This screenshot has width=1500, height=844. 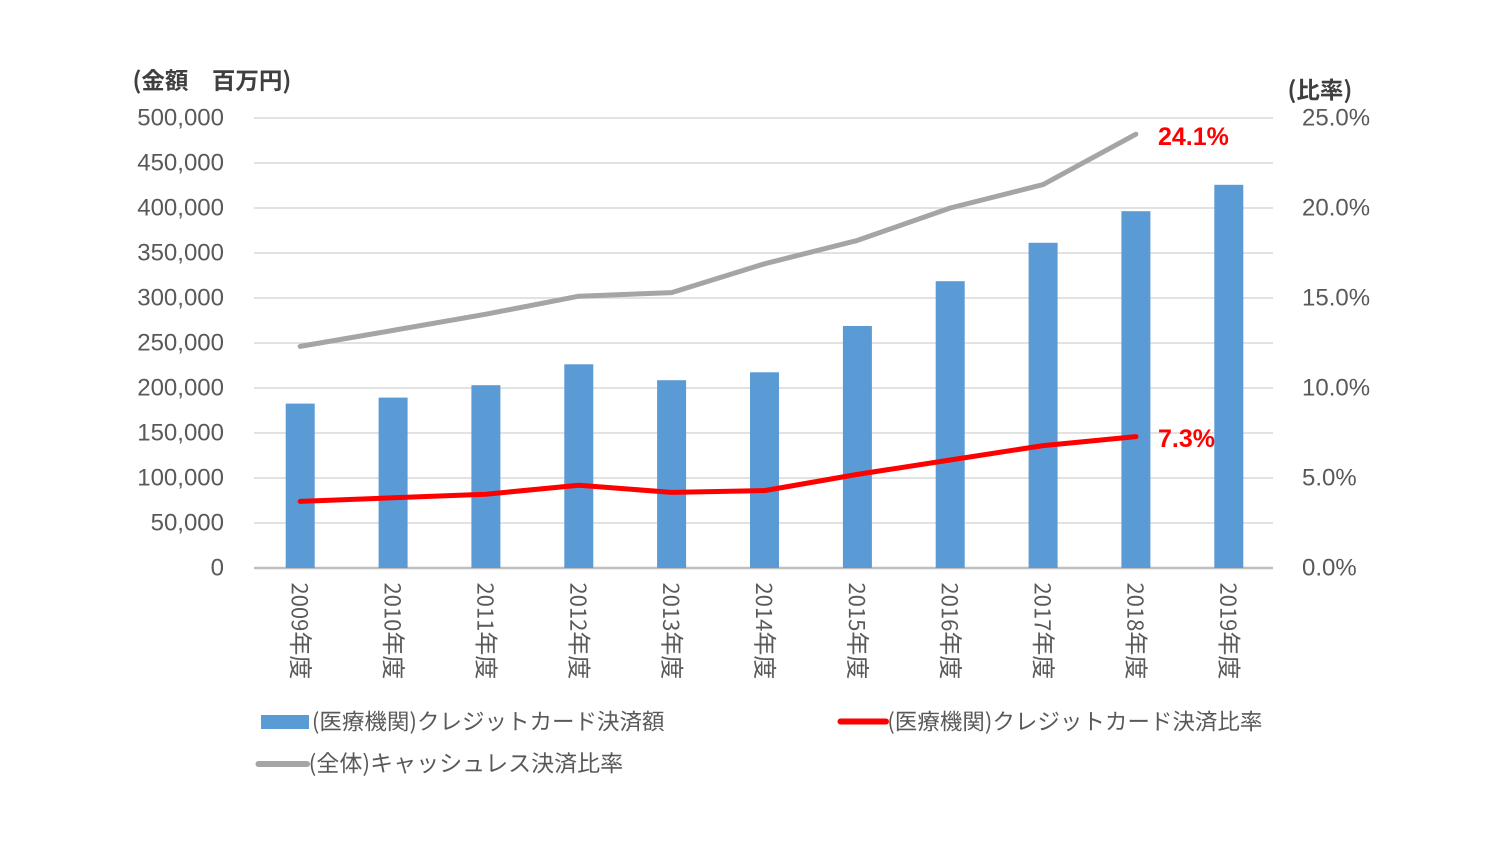 I want to click on svg-text: 24.1%, so click(x=1193, y=137).